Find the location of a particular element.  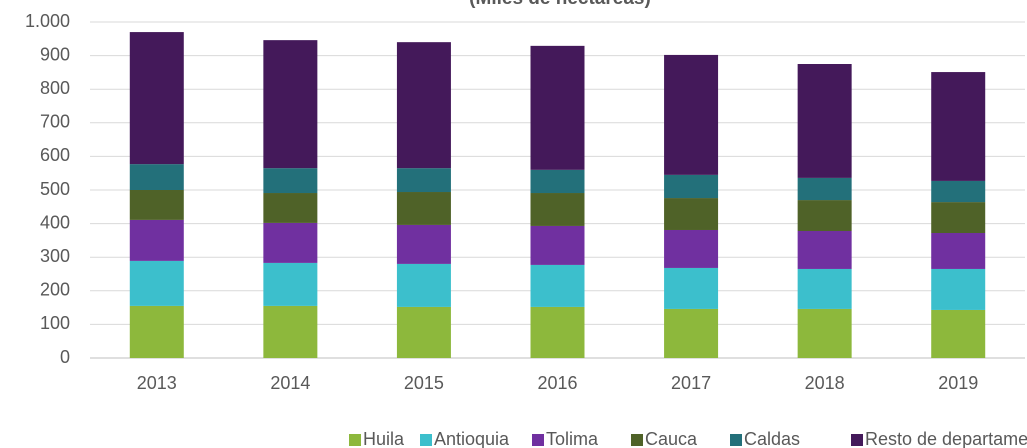

x-tick-label: 2015 is located at coordinates (424, 383).